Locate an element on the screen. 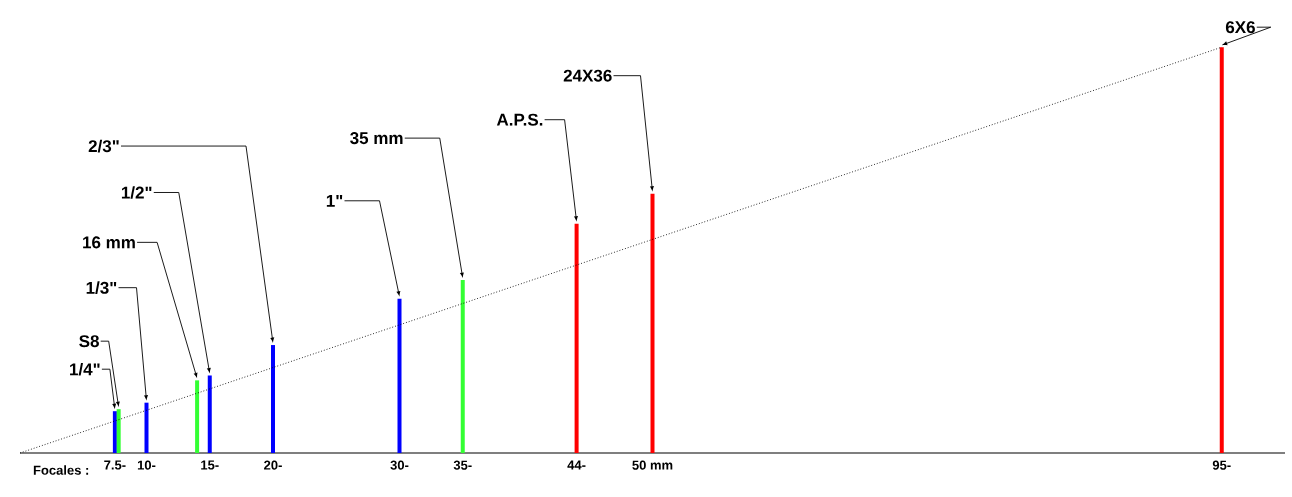 The width and height of the screenshot is (1292, 497). x-tick-label: 15- is located at coordinates (210, 465).